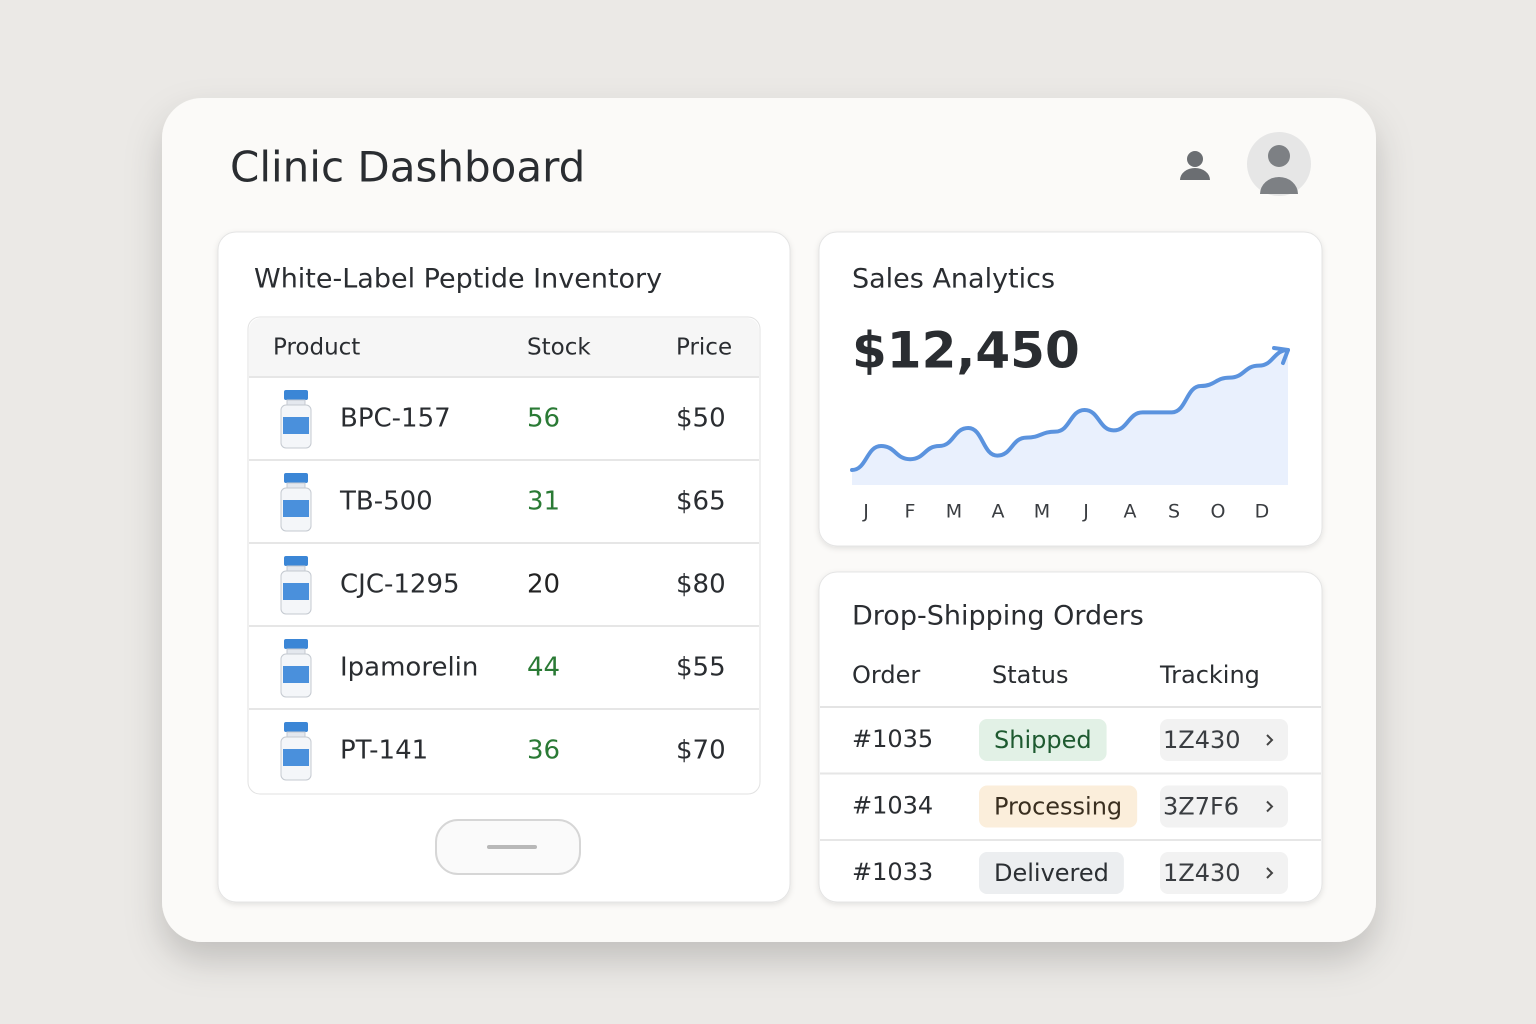 The width and height of the screenshot is (1536, 1024). I want to click on sales-total: $12,450, so click(966, 351).